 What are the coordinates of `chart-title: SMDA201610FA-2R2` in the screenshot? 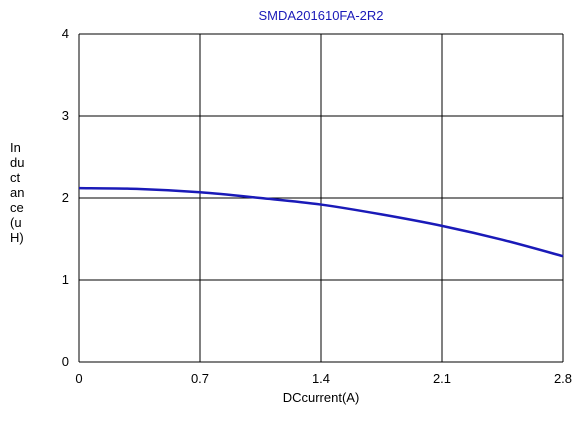 It's located at (320, 15).